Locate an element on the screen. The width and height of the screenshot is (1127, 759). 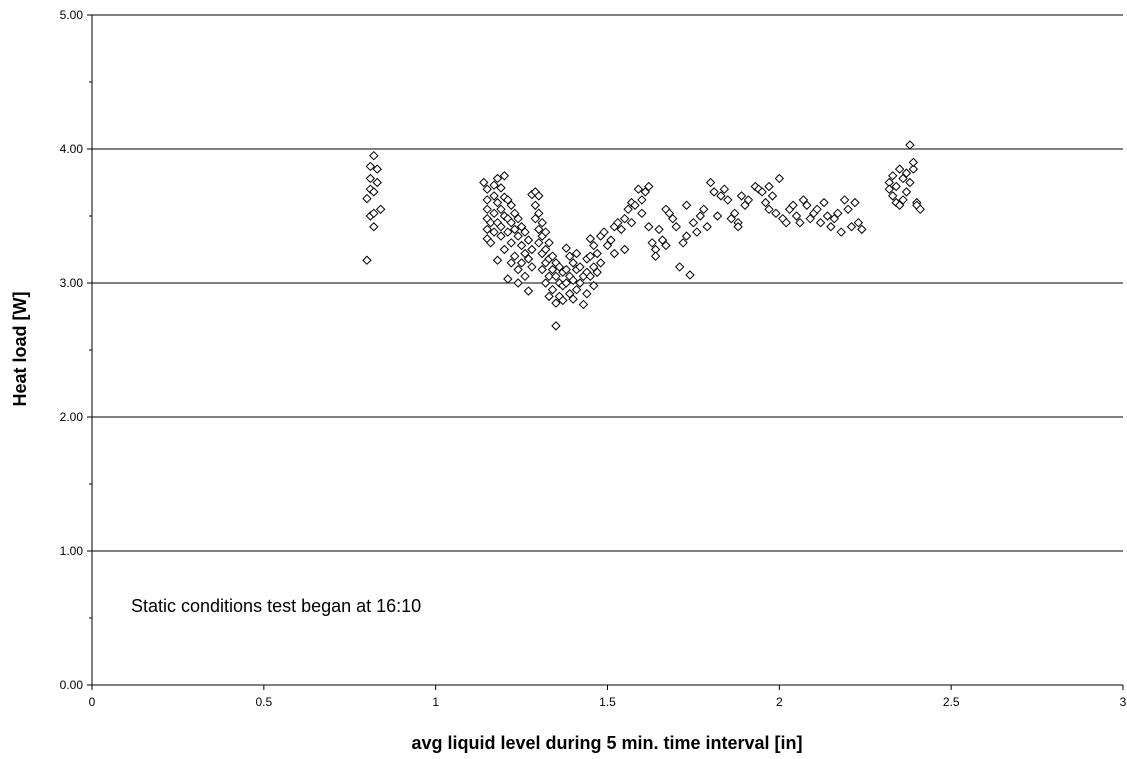
annotation-text: Static conditions test began at 16:10 is located at coordinates (276, 606).